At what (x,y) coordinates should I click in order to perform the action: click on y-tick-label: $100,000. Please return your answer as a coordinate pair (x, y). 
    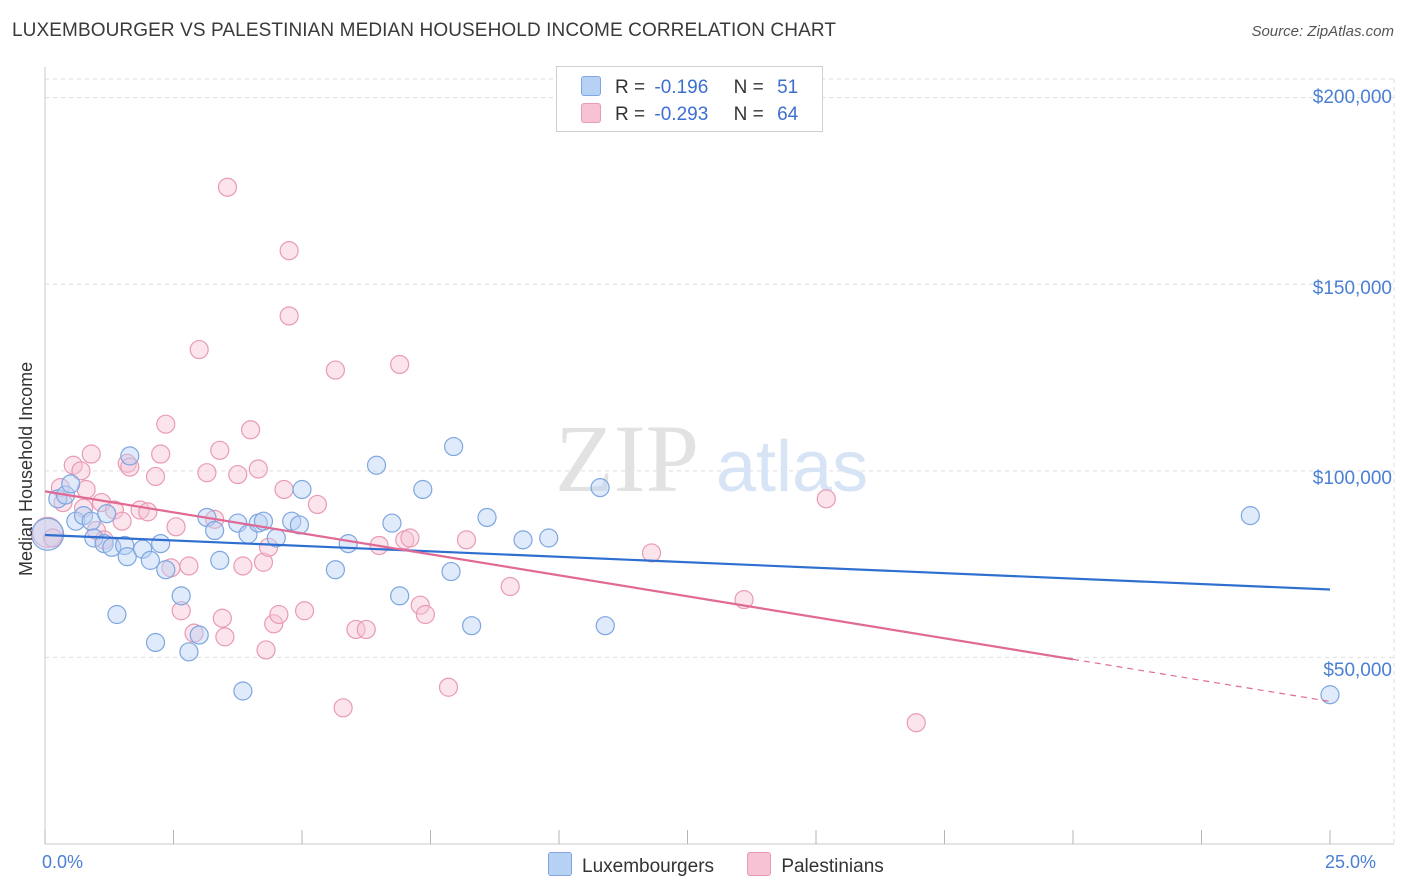
    Looking at the image, I should click on (1352, 478).